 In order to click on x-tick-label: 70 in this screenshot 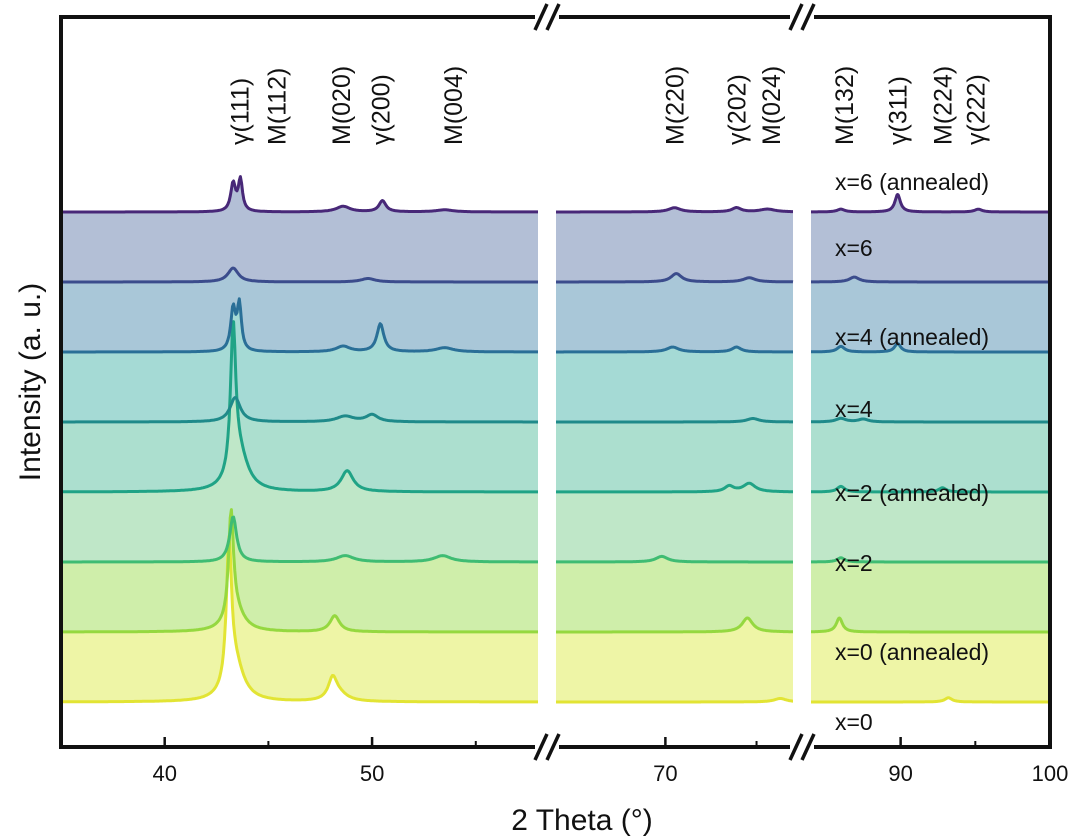, I will do `click(665, 773)`.